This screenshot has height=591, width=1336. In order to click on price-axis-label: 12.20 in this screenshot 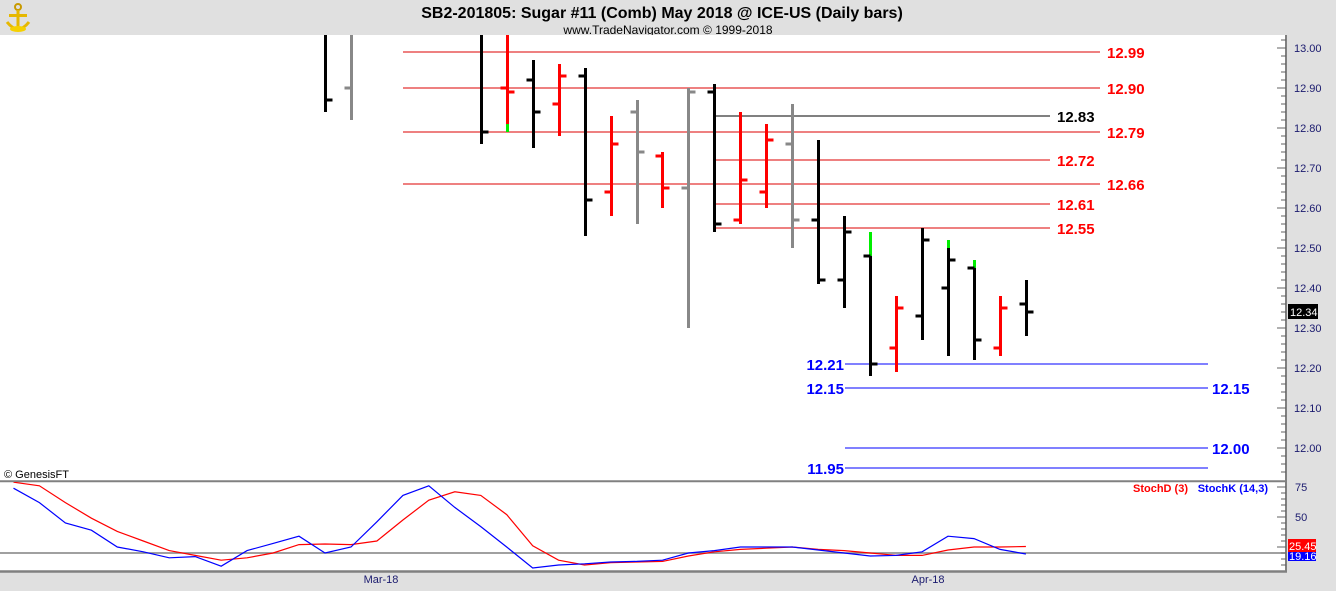, I will do `click(1308, 369)`.